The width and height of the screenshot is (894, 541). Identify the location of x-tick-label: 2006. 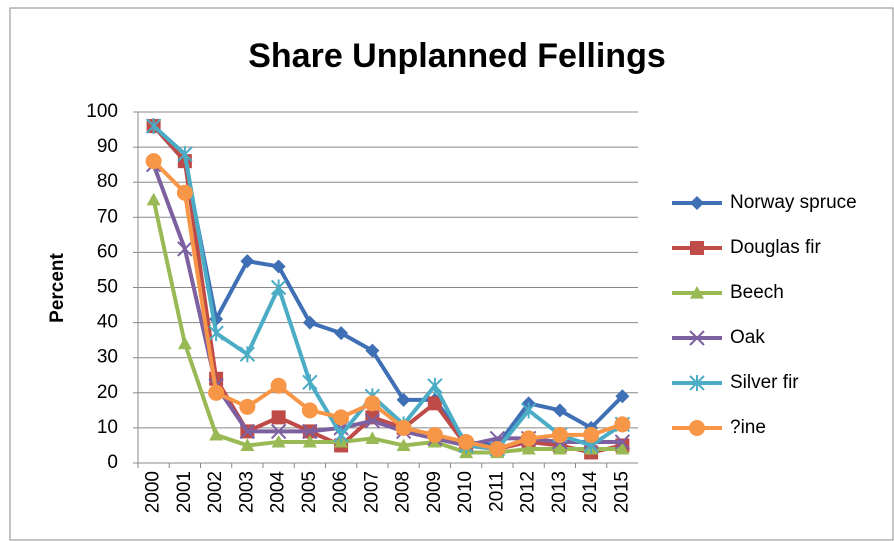
(340, 492).